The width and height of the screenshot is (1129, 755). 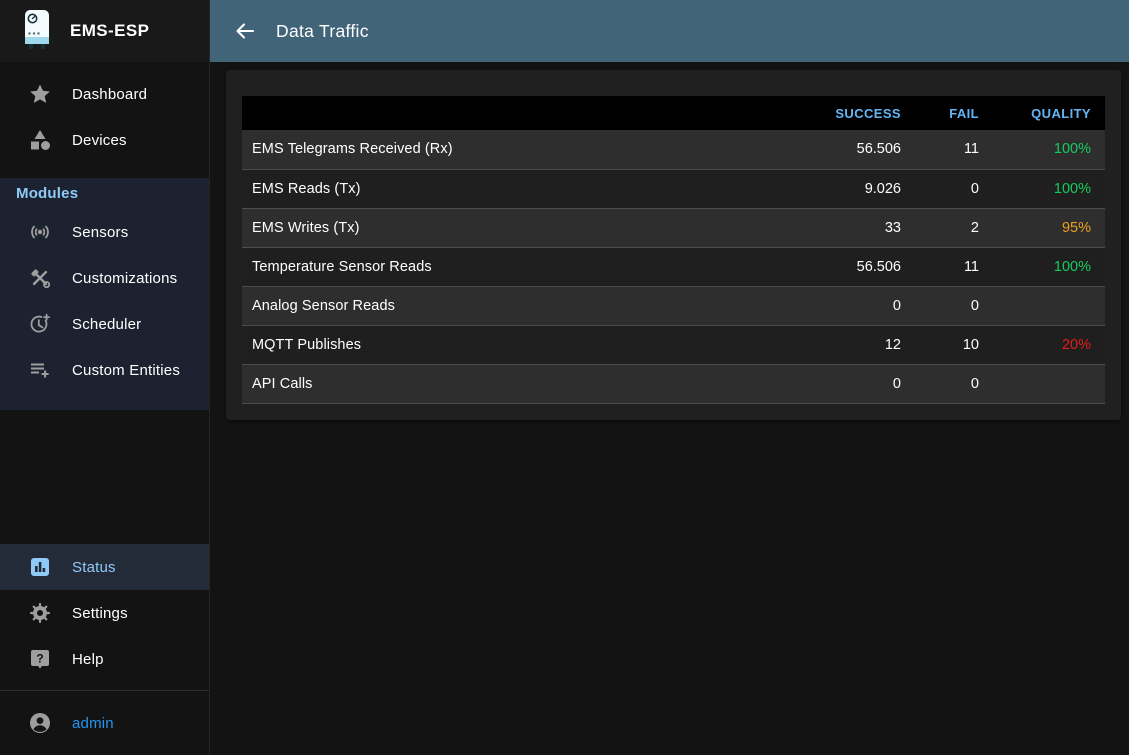 I want to click on modules-section-header: Modules, so click(x=47, y=193).